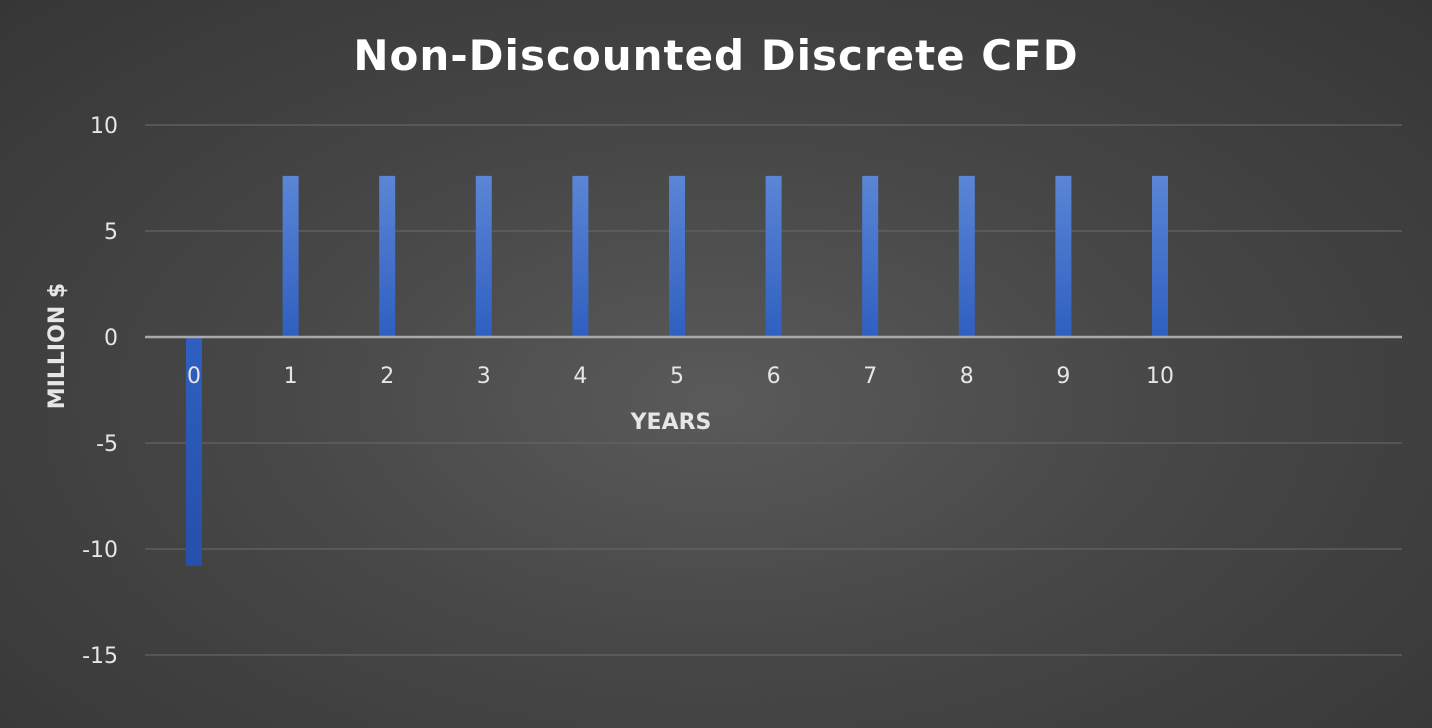 The height and width of the screenshot is (728, 1432). Describe the element at coordinates (291, 376) in the screenshot. I see `x-tick-label: 1` at that location.